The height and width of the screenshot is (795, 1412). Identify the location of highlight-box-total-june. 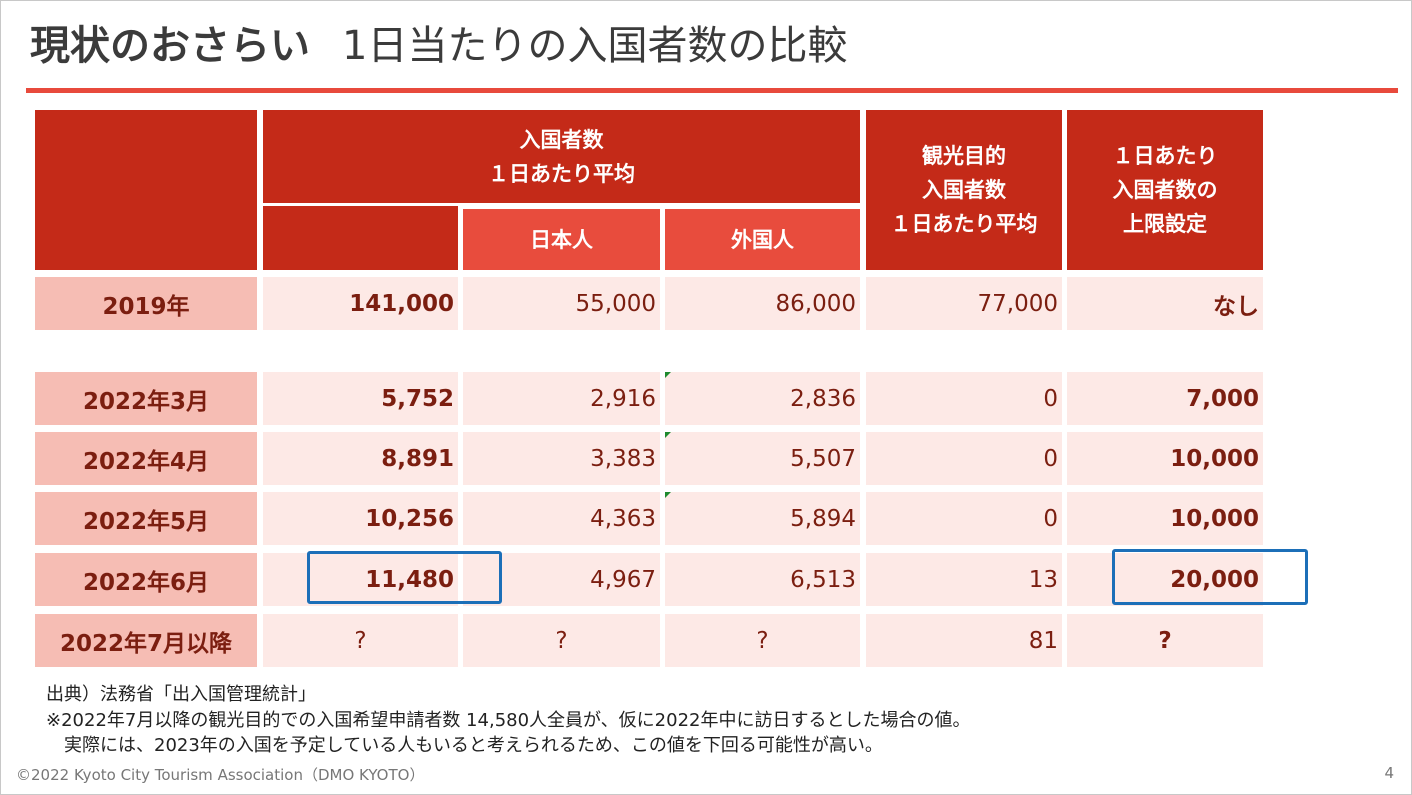
(404, 577).